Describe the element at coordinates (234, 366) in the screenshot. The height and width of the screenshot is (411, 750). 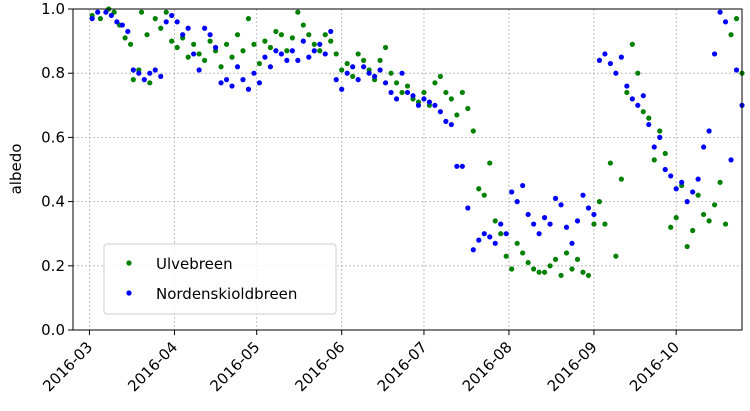
I see `x-tick-label: 2016-05` at that location.